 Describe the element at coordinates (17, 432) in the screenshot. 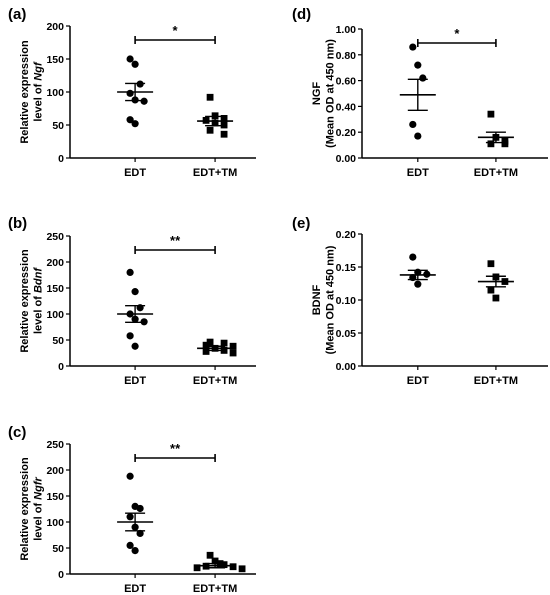

I see `panel-label: (c)` at that location.